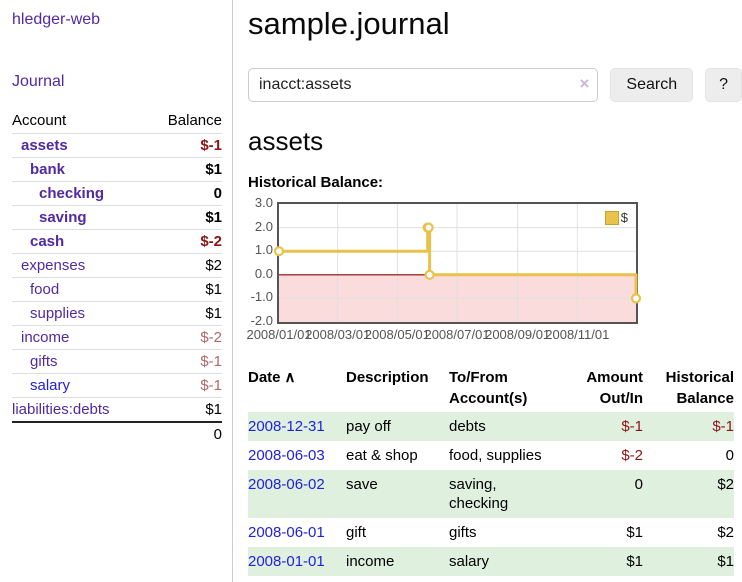  What do you see at coordinates (349, 23) in the screenshot?
I see `page-title: sample.journal` at bounding box center [349, 23].